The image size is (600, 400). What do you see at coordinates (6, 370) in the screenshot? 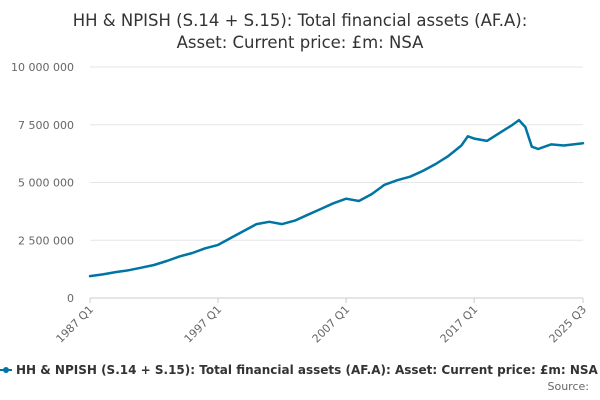
I see `legend-marker` at bounding box center [6, 370].